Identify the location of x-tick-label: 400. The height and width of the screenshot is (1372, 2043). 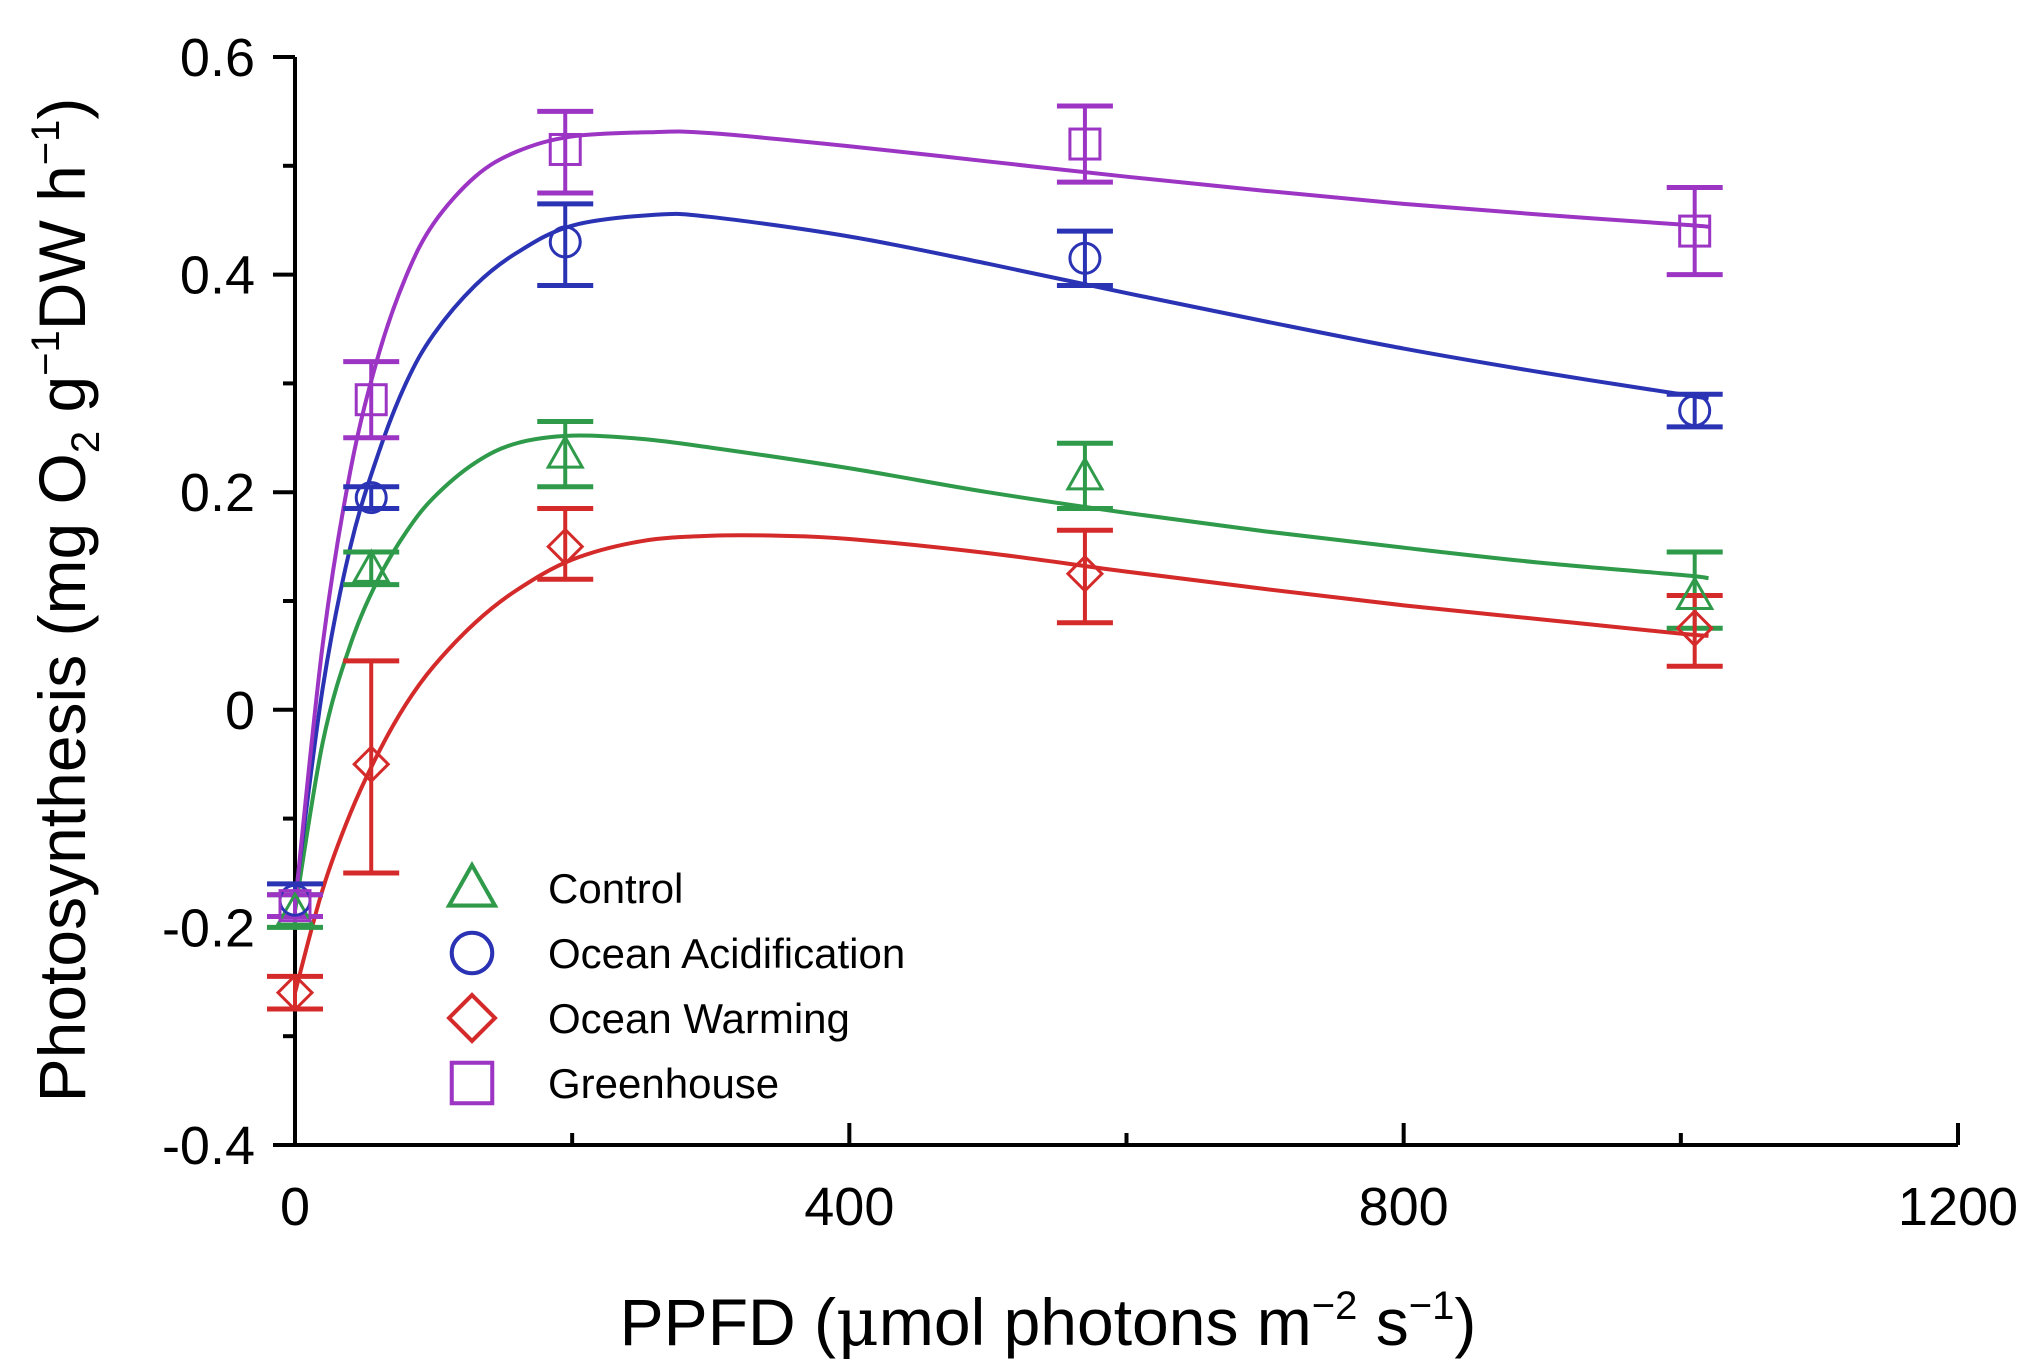
(849, 1207).